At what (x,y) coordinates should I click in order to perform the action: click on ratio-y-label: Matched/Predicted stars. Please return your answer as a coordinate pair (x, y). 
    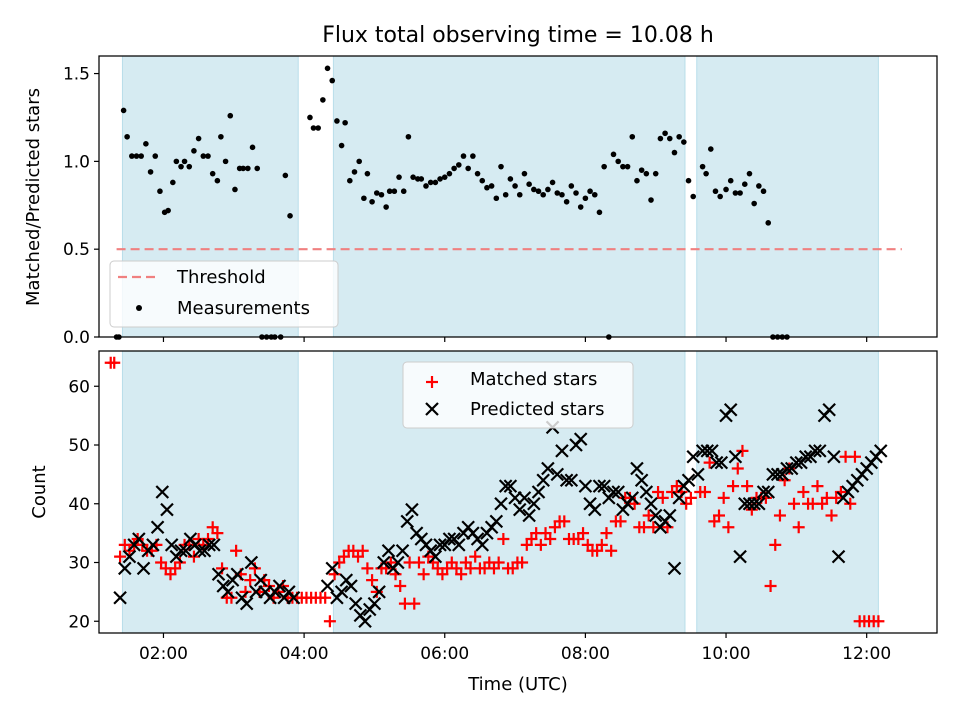
    Looking at the image, I should click on (33, 197).